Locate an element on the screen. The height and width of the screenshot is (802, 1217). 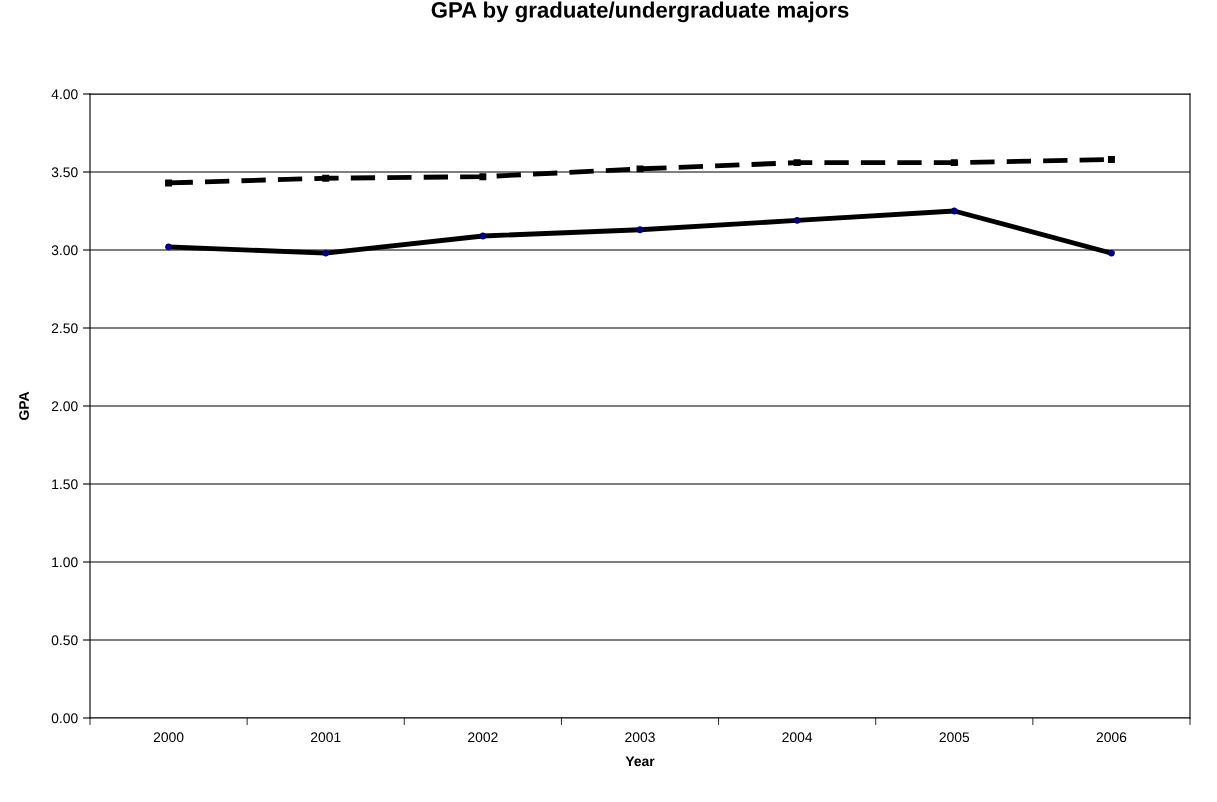
y-tick-label: 2.50 is located at coordinates (64, 328).